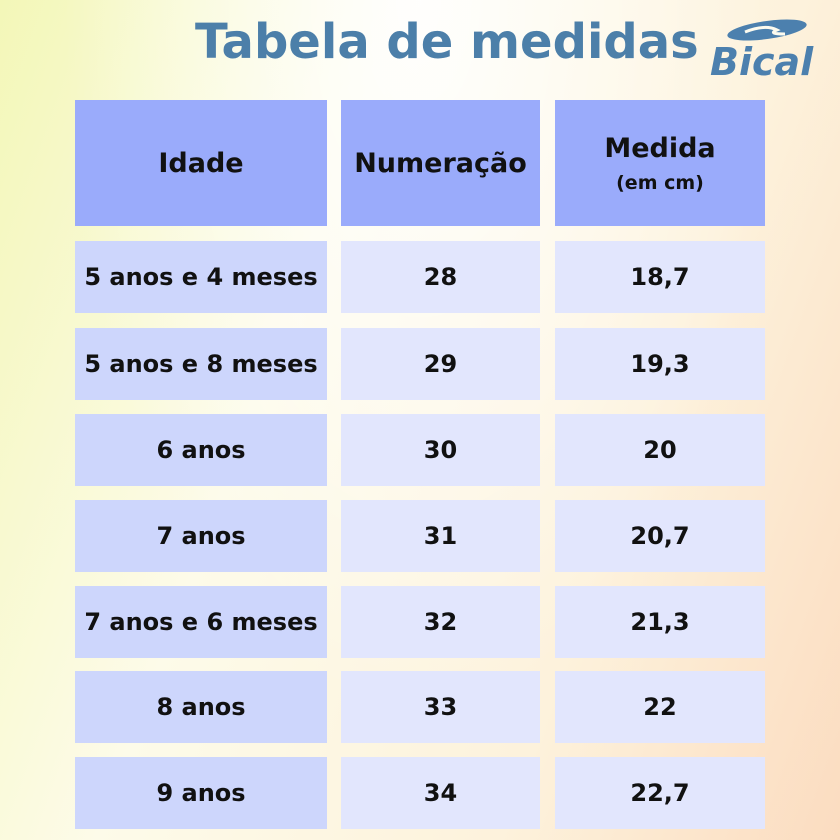  I want to click on cell-age: 5 anos e 4 meses, so click(201, 277).